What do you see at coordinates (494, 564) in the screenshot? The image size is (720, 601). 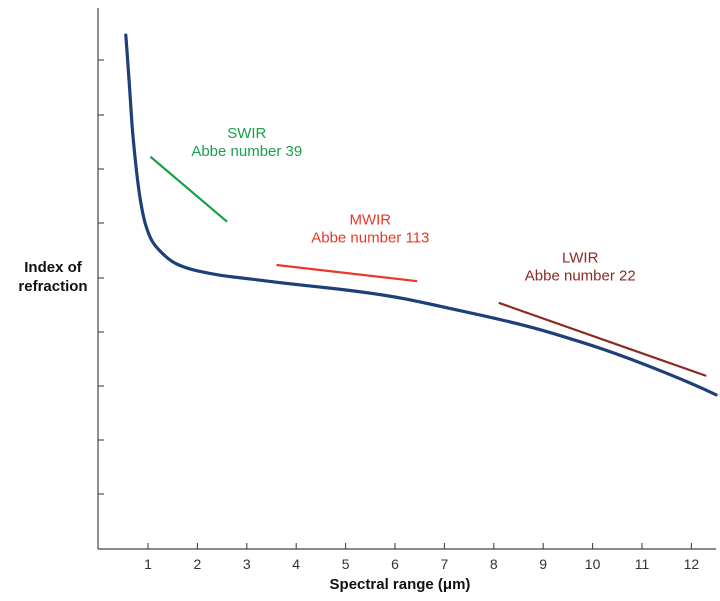 I see `x-tick-label: 8` at bounding box center [494, 564].